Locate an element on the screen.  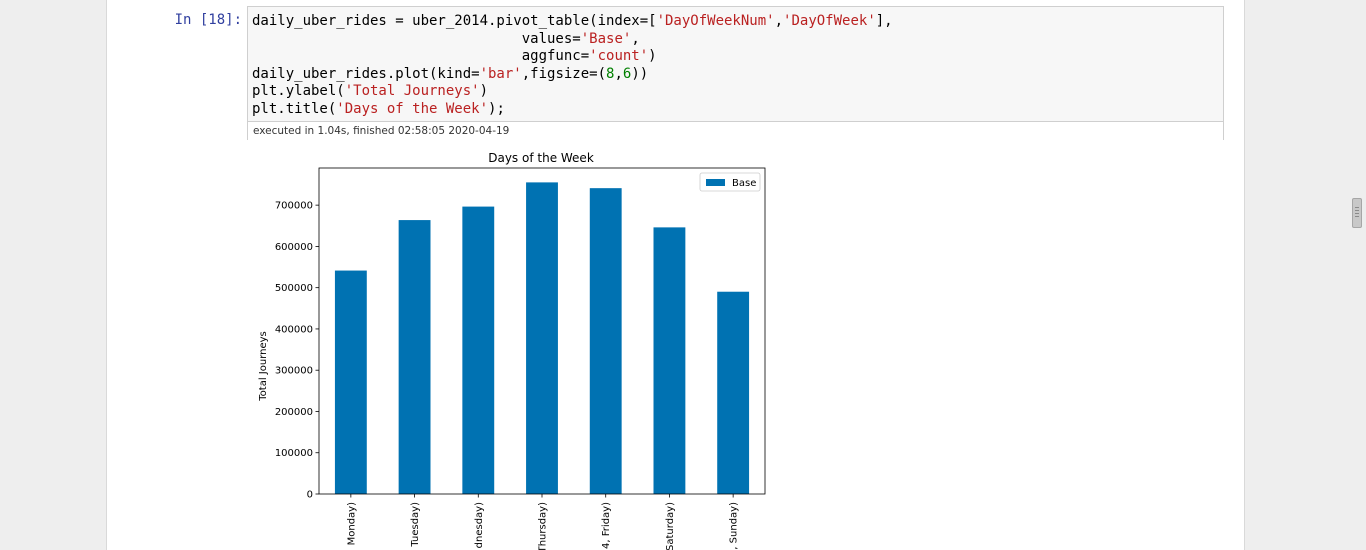
y-tick-label: 200000 is located at coordinates (294, 412).